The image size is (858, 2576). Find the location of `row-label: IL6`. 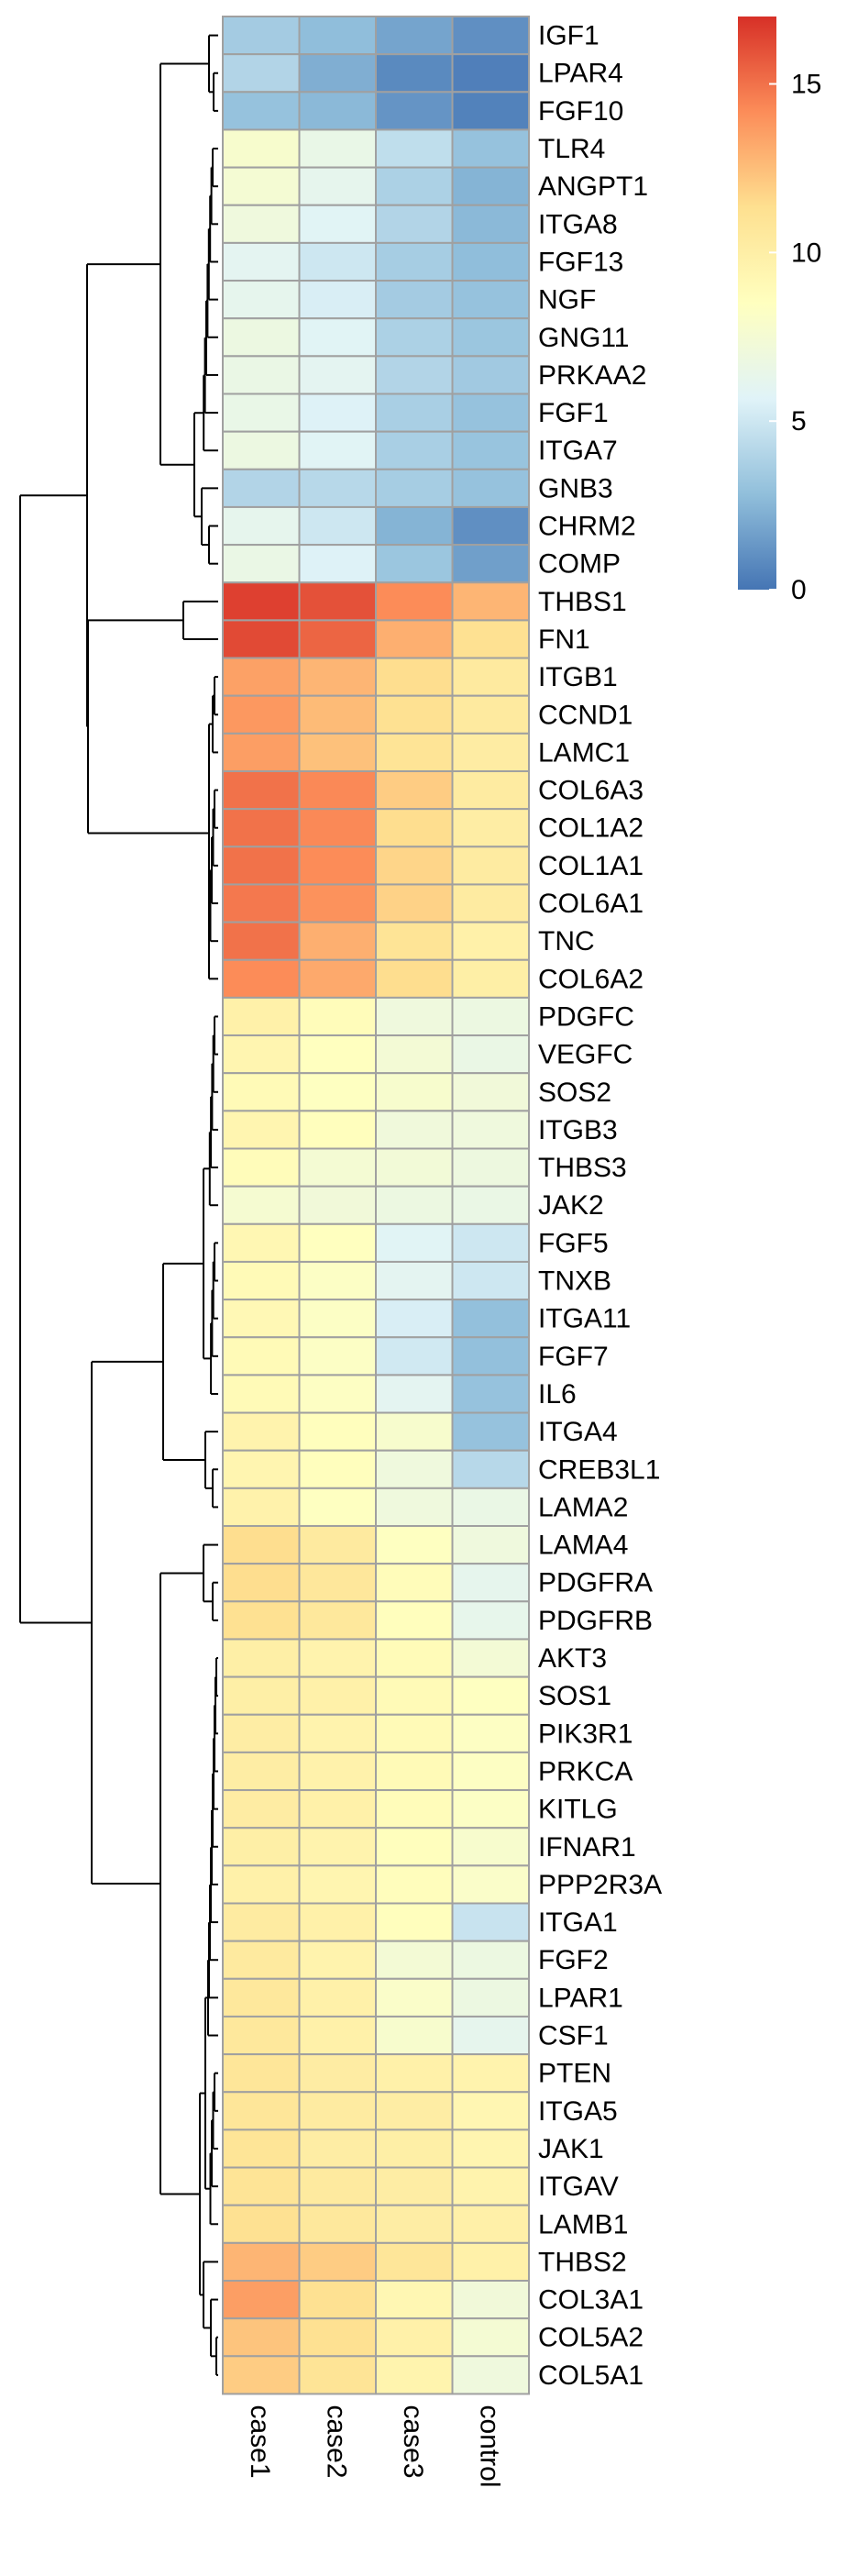

row-label: IL6 is located at coordinates (557, 1394).